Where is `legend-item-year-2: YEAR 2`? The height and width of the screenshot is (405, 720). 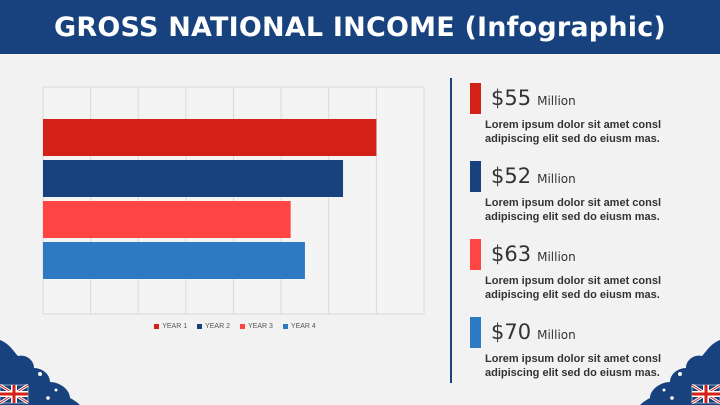 legend-item-year-2: YEAR 2 is located at coordinates (213, 326).